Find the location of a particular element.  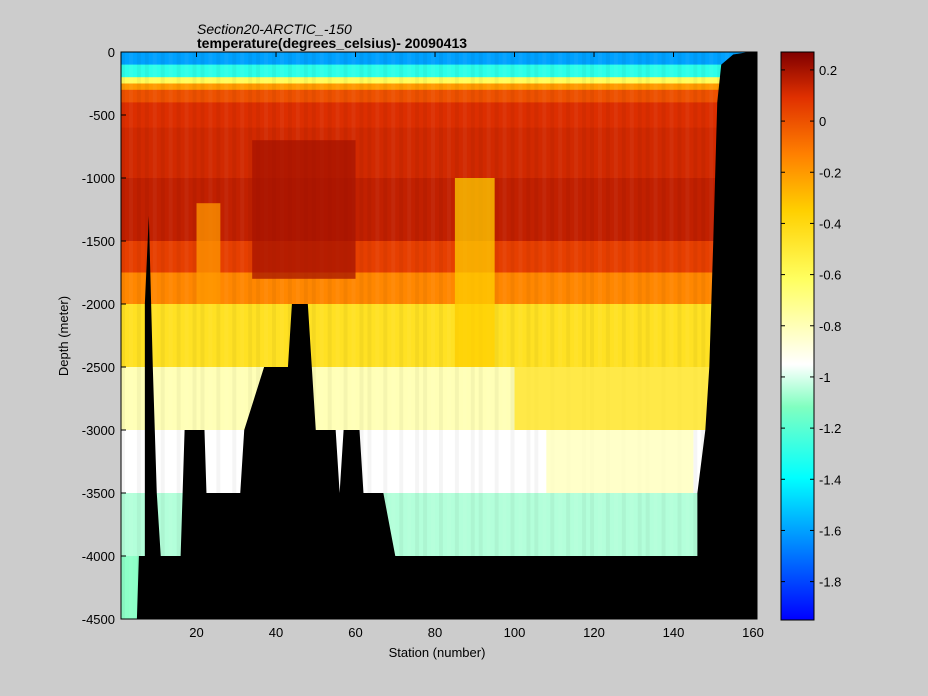

colorbar-tick-label: -0.6 is located at coordinates (830, 275).